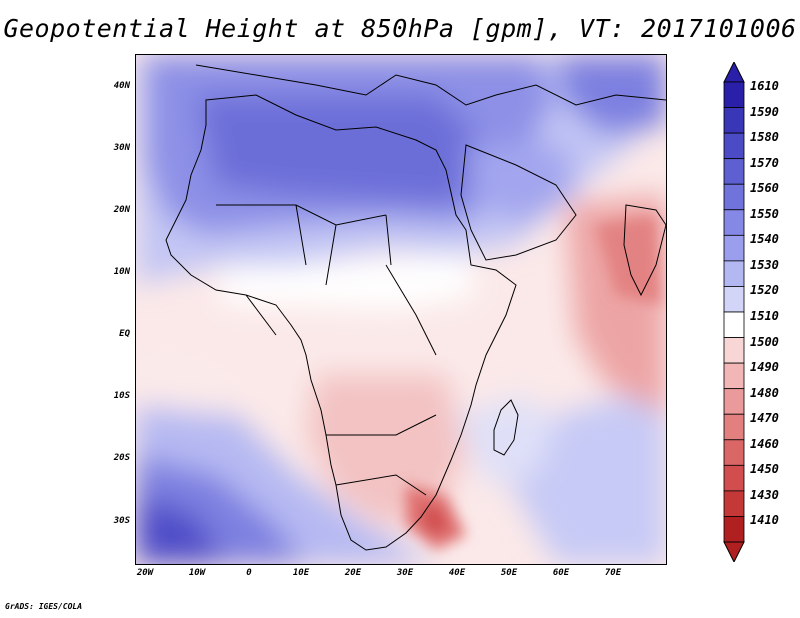 The height and width of the screenshot is (618, 800). I want to click on field-sahara-core, so click(341, 150).